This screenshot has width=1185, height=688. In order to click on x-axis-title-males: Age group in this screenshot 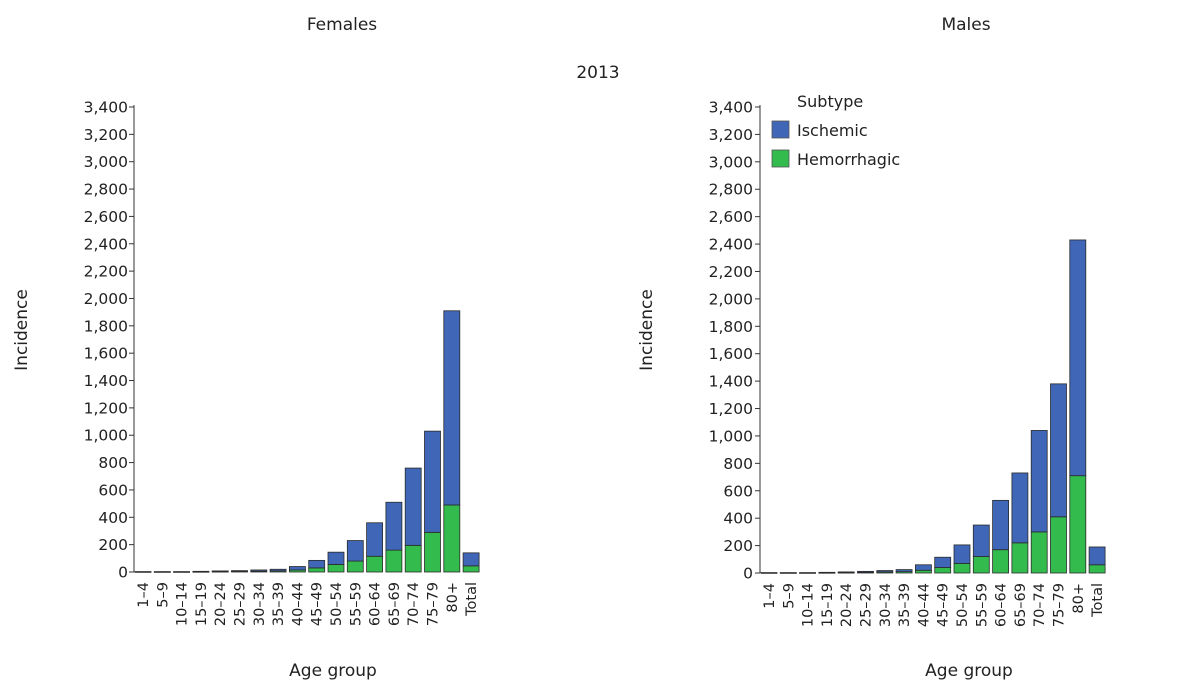, I will do `click(969, 671)`.